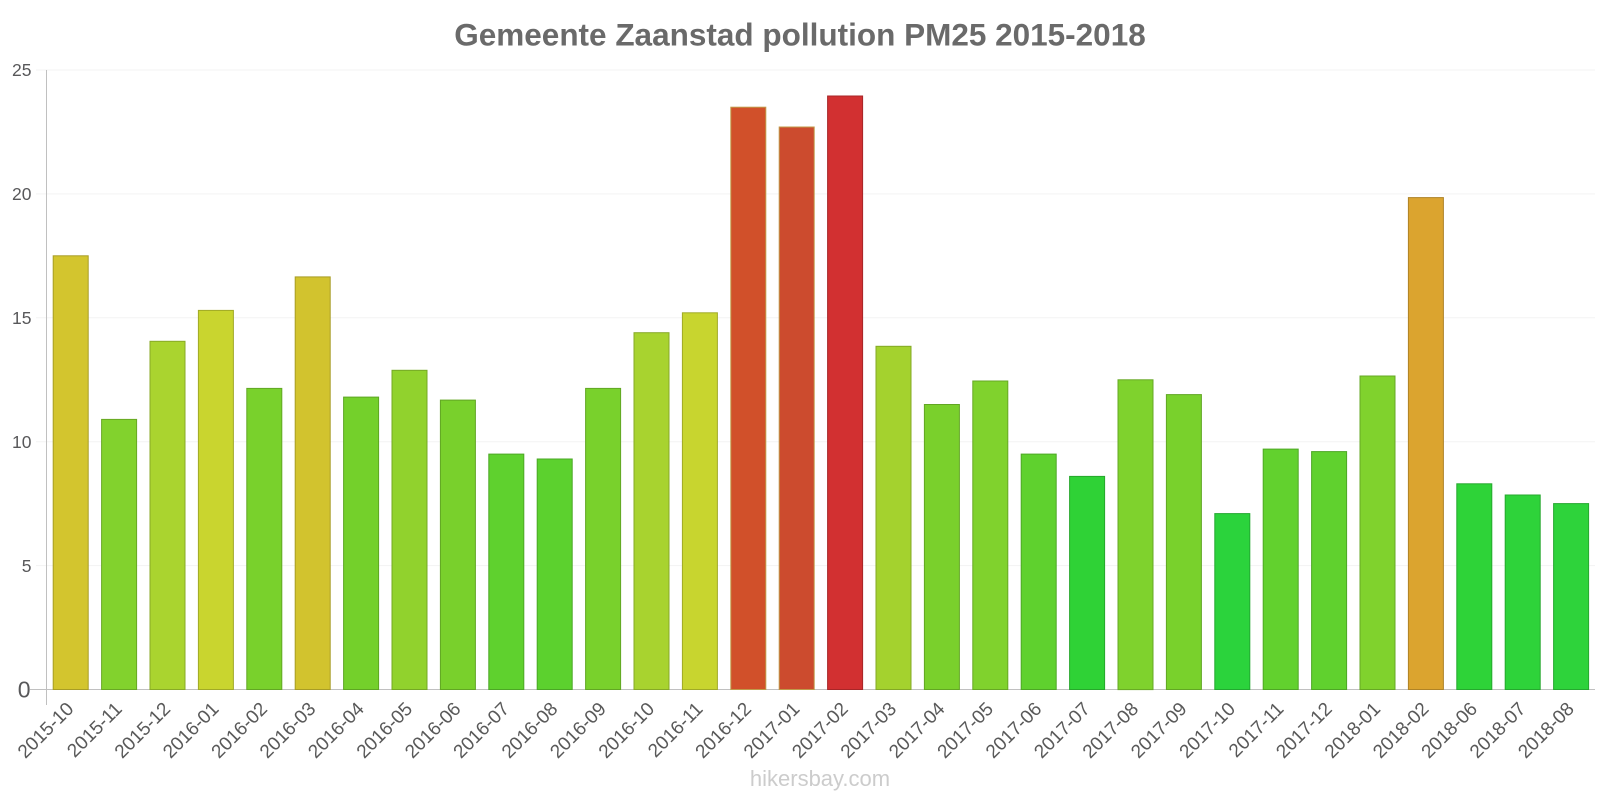 This screenshot has height=805, width=1600. Describe the element at coordinates (24, 690) in the screenshot. I see `svg-text: 0` at that location.